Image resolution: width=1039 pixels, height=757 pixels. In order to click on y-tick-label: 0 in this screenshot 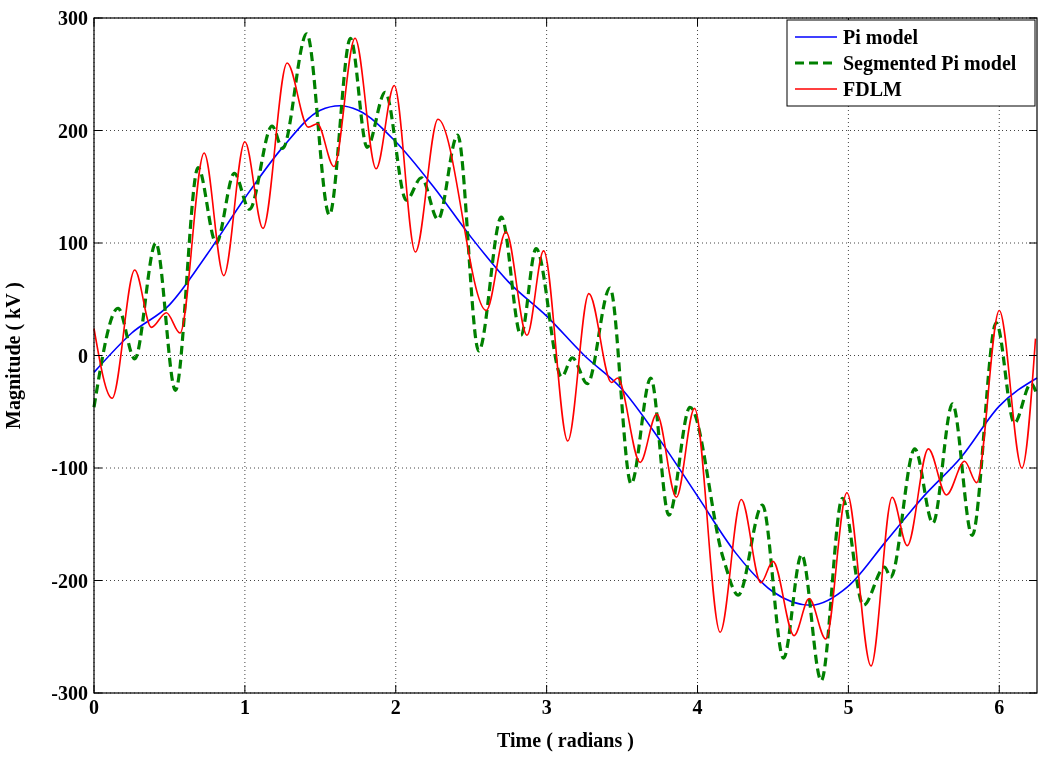, I will do `click(83, 355)`.